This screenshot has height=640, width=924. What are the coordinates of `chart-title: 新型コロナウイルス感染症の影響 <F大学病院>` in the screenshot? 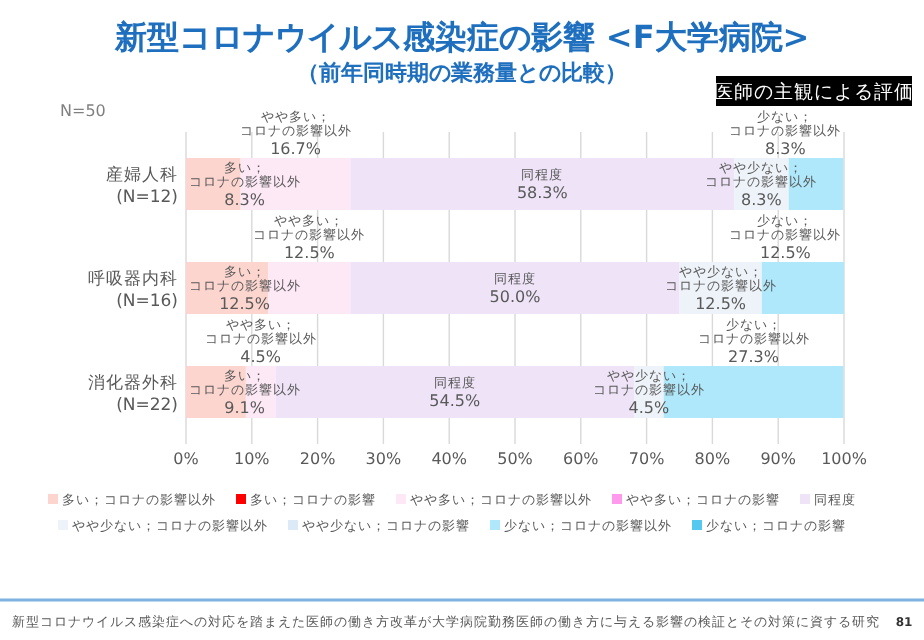 It's located at (461, 37).